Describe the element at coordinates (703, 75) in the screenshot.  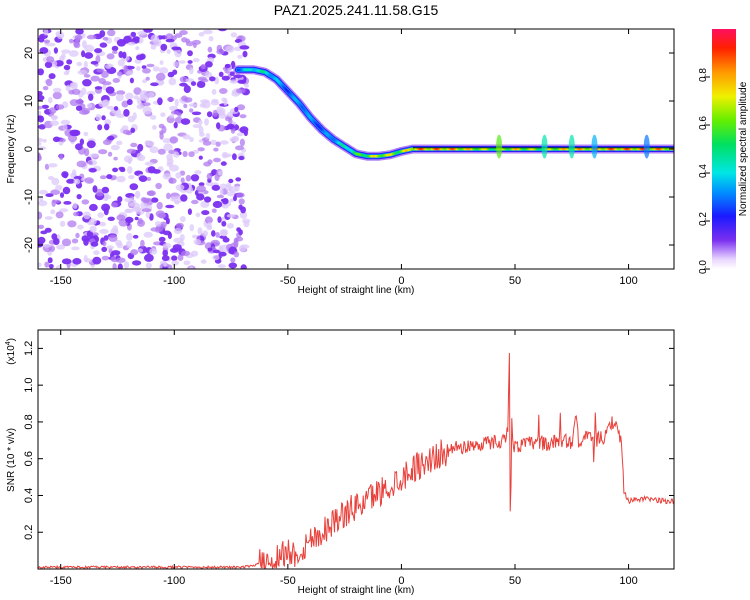
I see `colorbar-tick-label: 0.8` at that location.